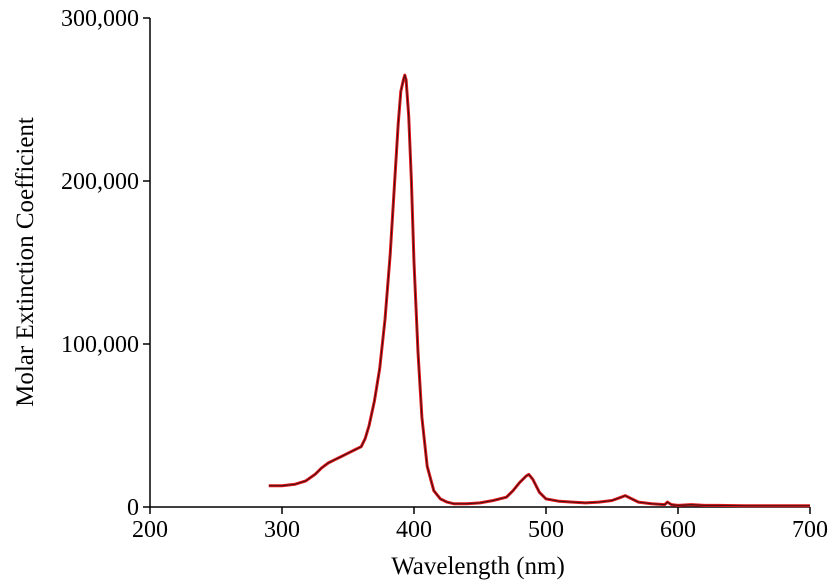 This screenshot has width=839, height=583. Describe the element at coordinates (25, 262) in the screenshot. I see `y-axis-title: Molar Extinction Coefficient` at that location.